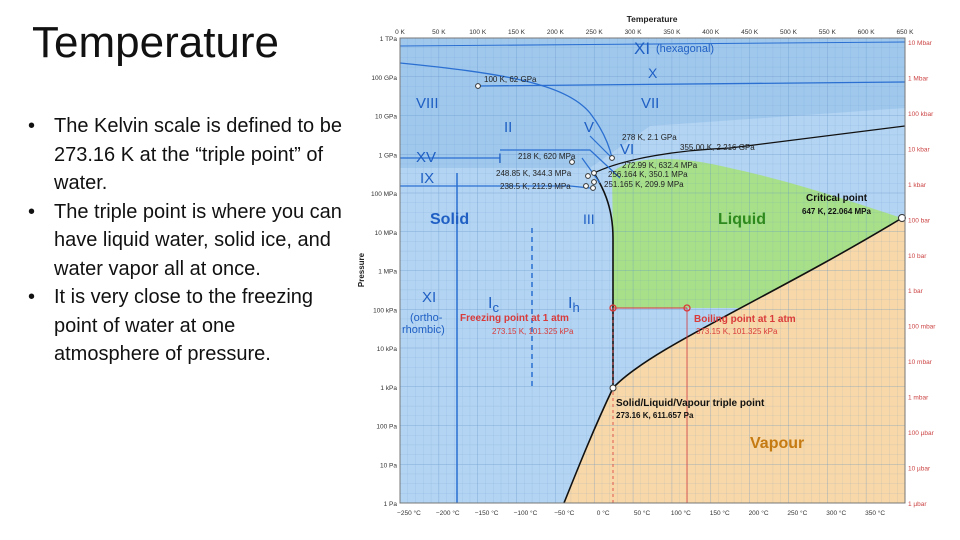 The height and width of the screenshot is (540, 960). What do you see at coordinates (836, 513) in the screenshot?
I see `bottom-tick-label: 300 °C` at bounding box center [836, 513].